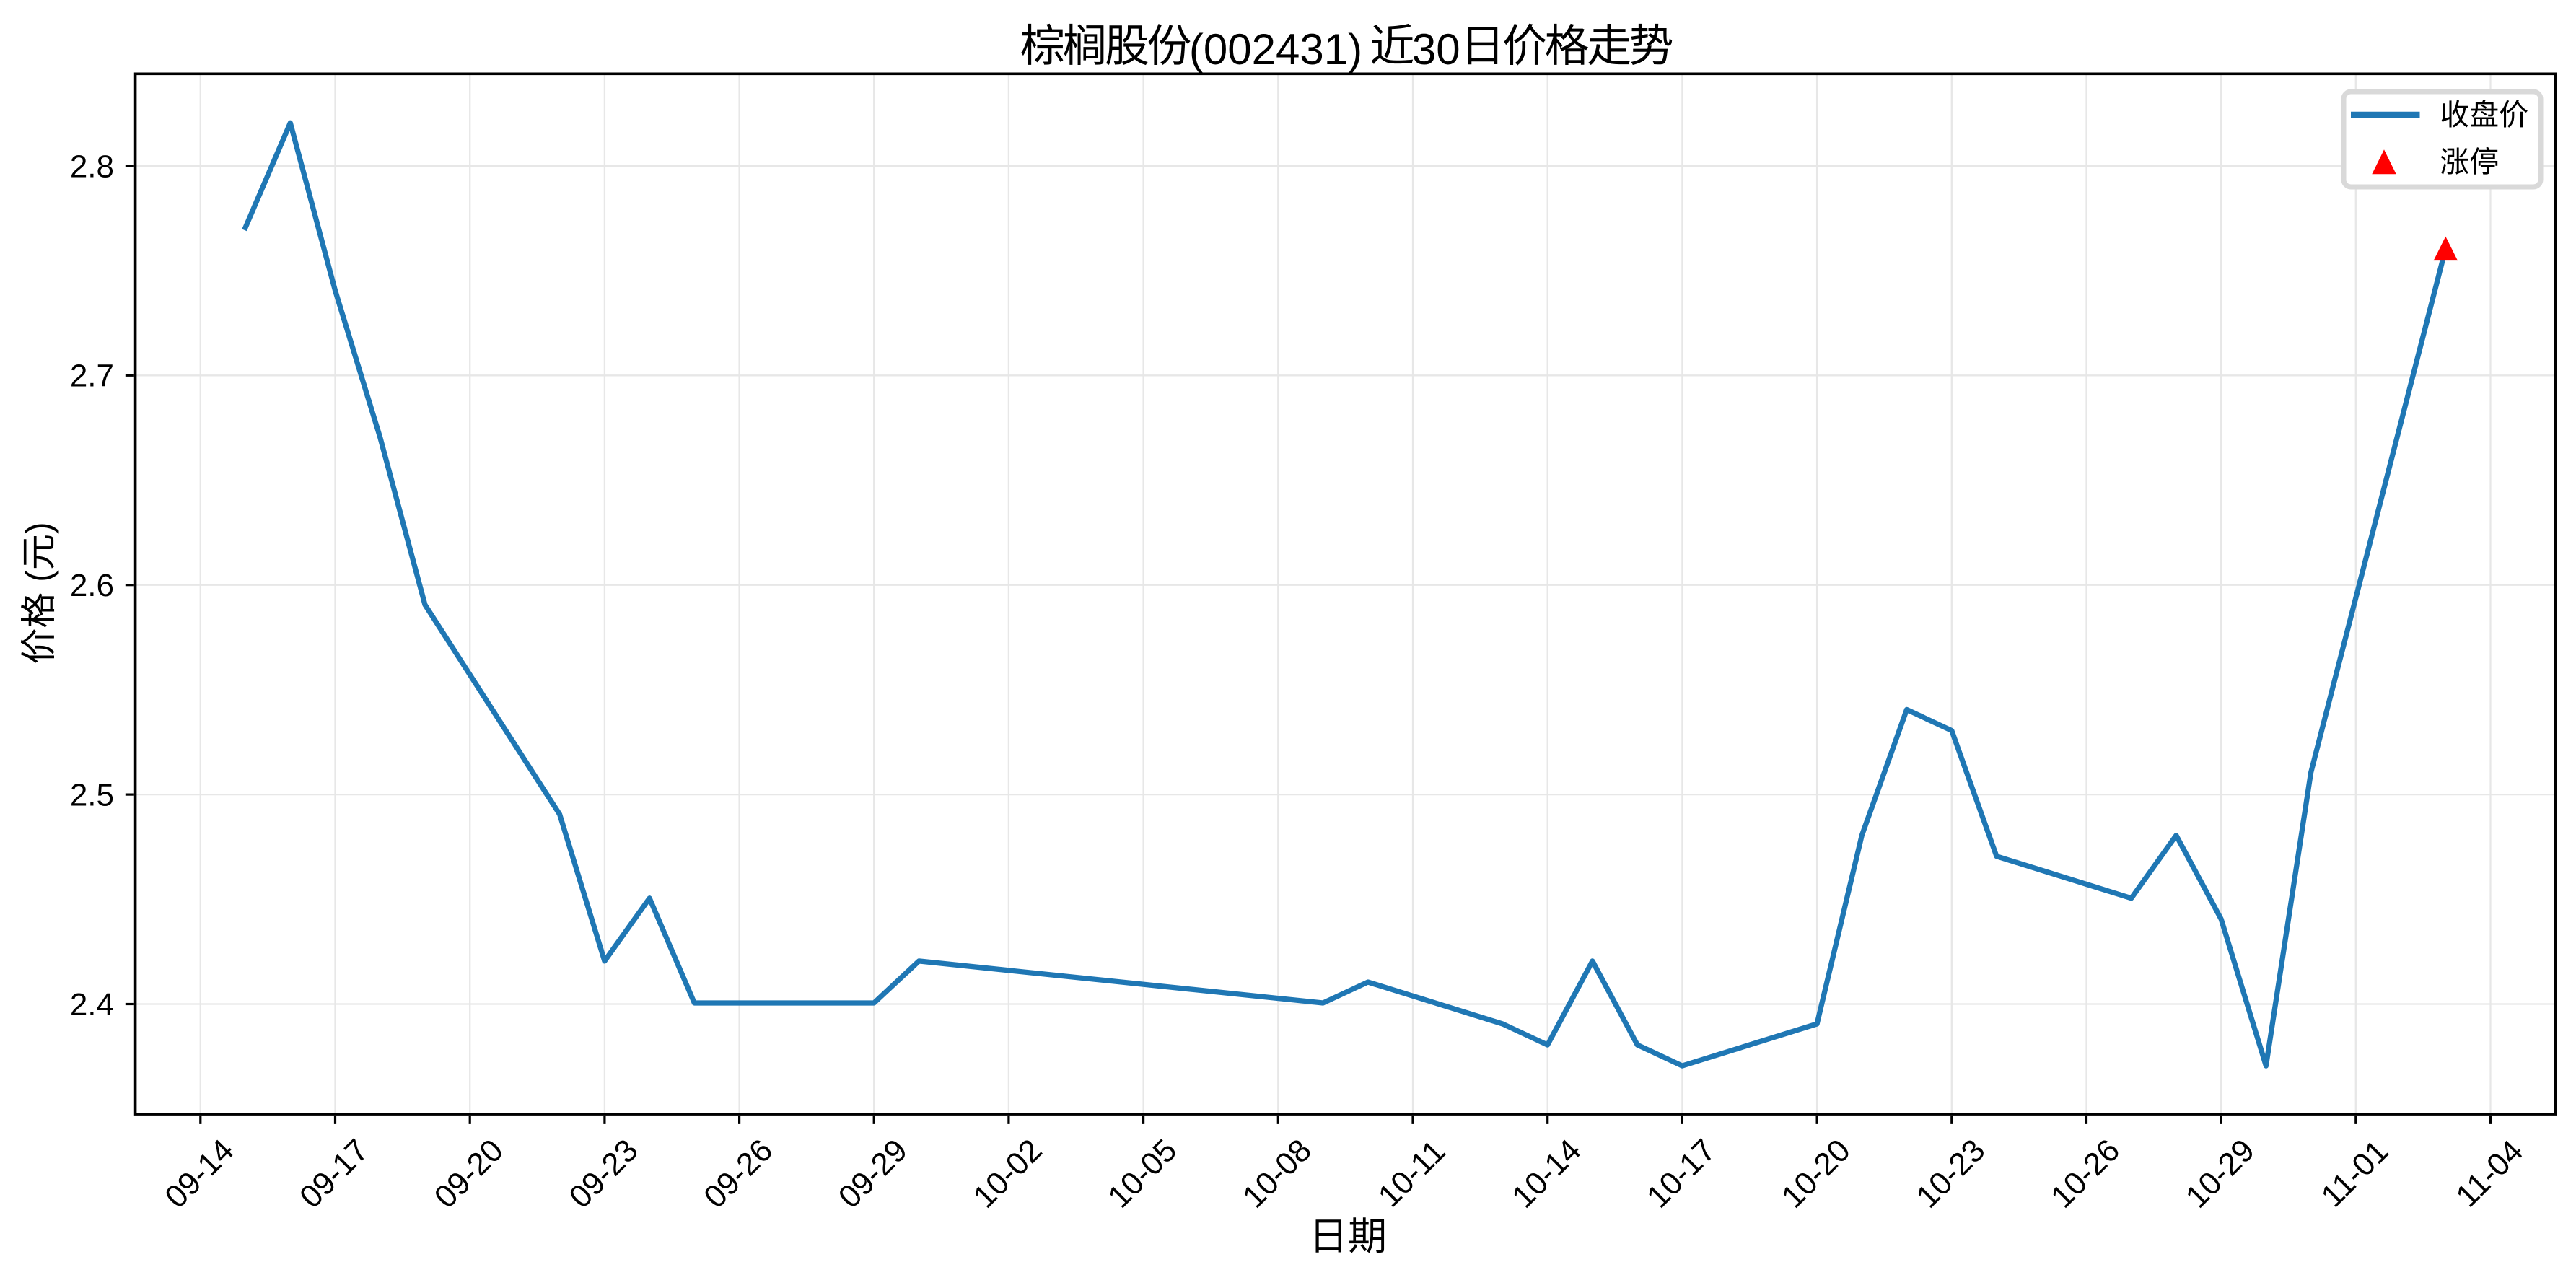 This screenshot has width=2576, height=1275. Describe the element at coordinates (1436, 50) in the screenshot. I see `svg-text: 30` at that location.